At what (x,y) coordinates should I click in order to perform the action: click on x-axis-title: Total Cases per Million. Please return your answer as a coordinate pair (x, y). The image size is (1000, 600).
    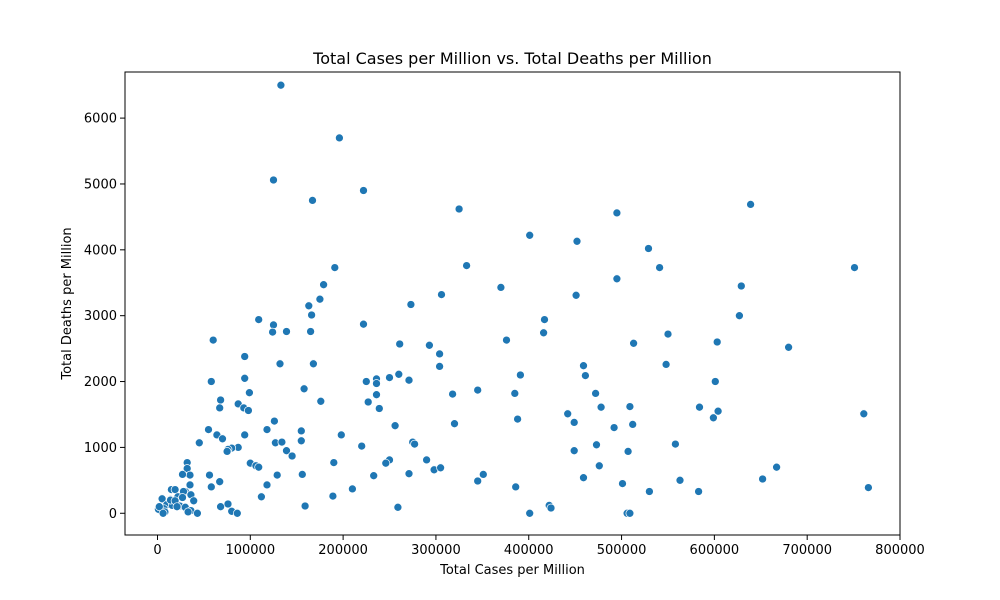
    Looking at the image, I should click on (512, 570).